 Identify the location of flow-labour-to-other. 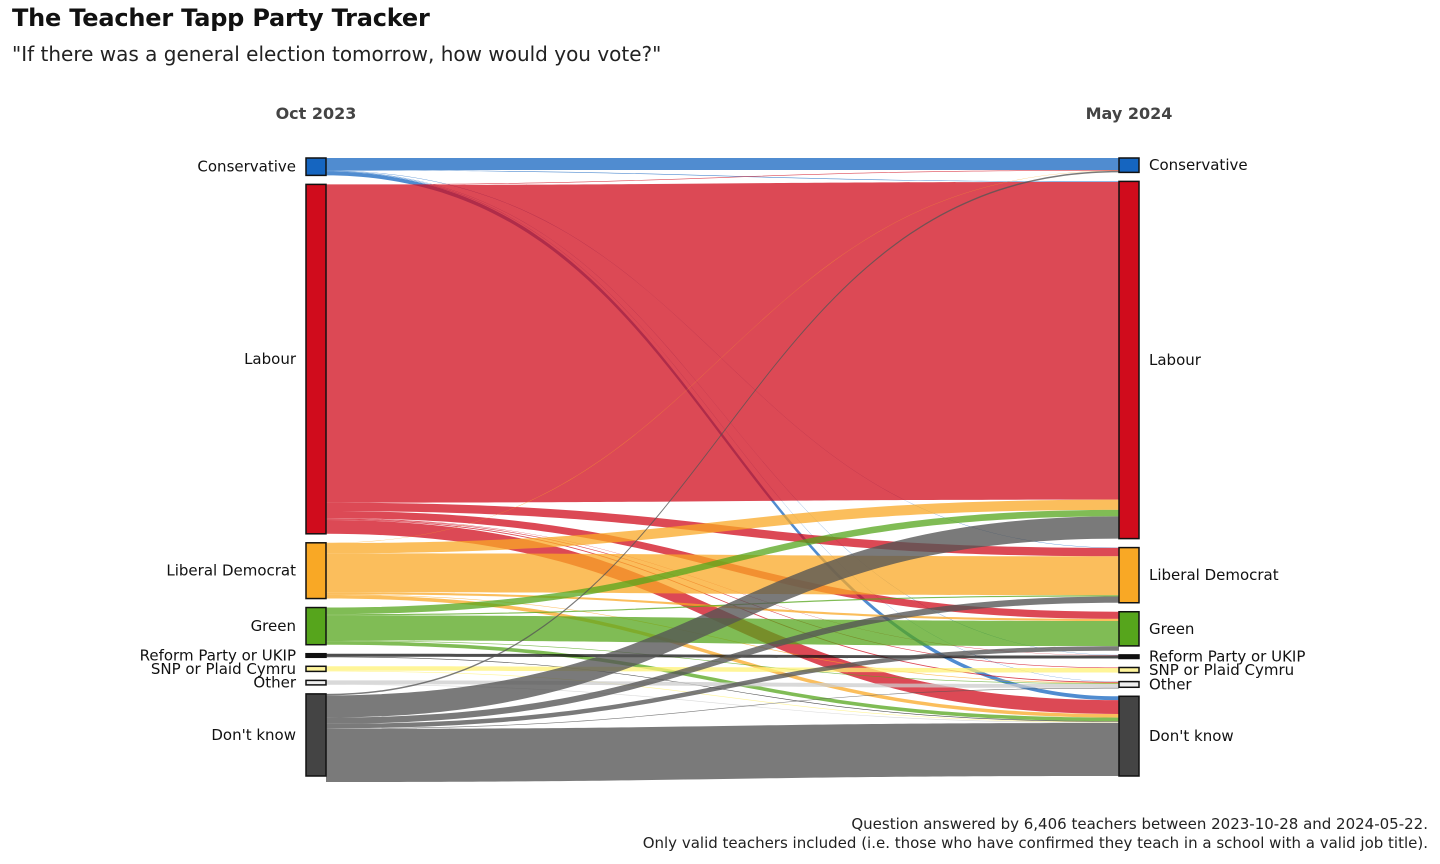
(722, 601).